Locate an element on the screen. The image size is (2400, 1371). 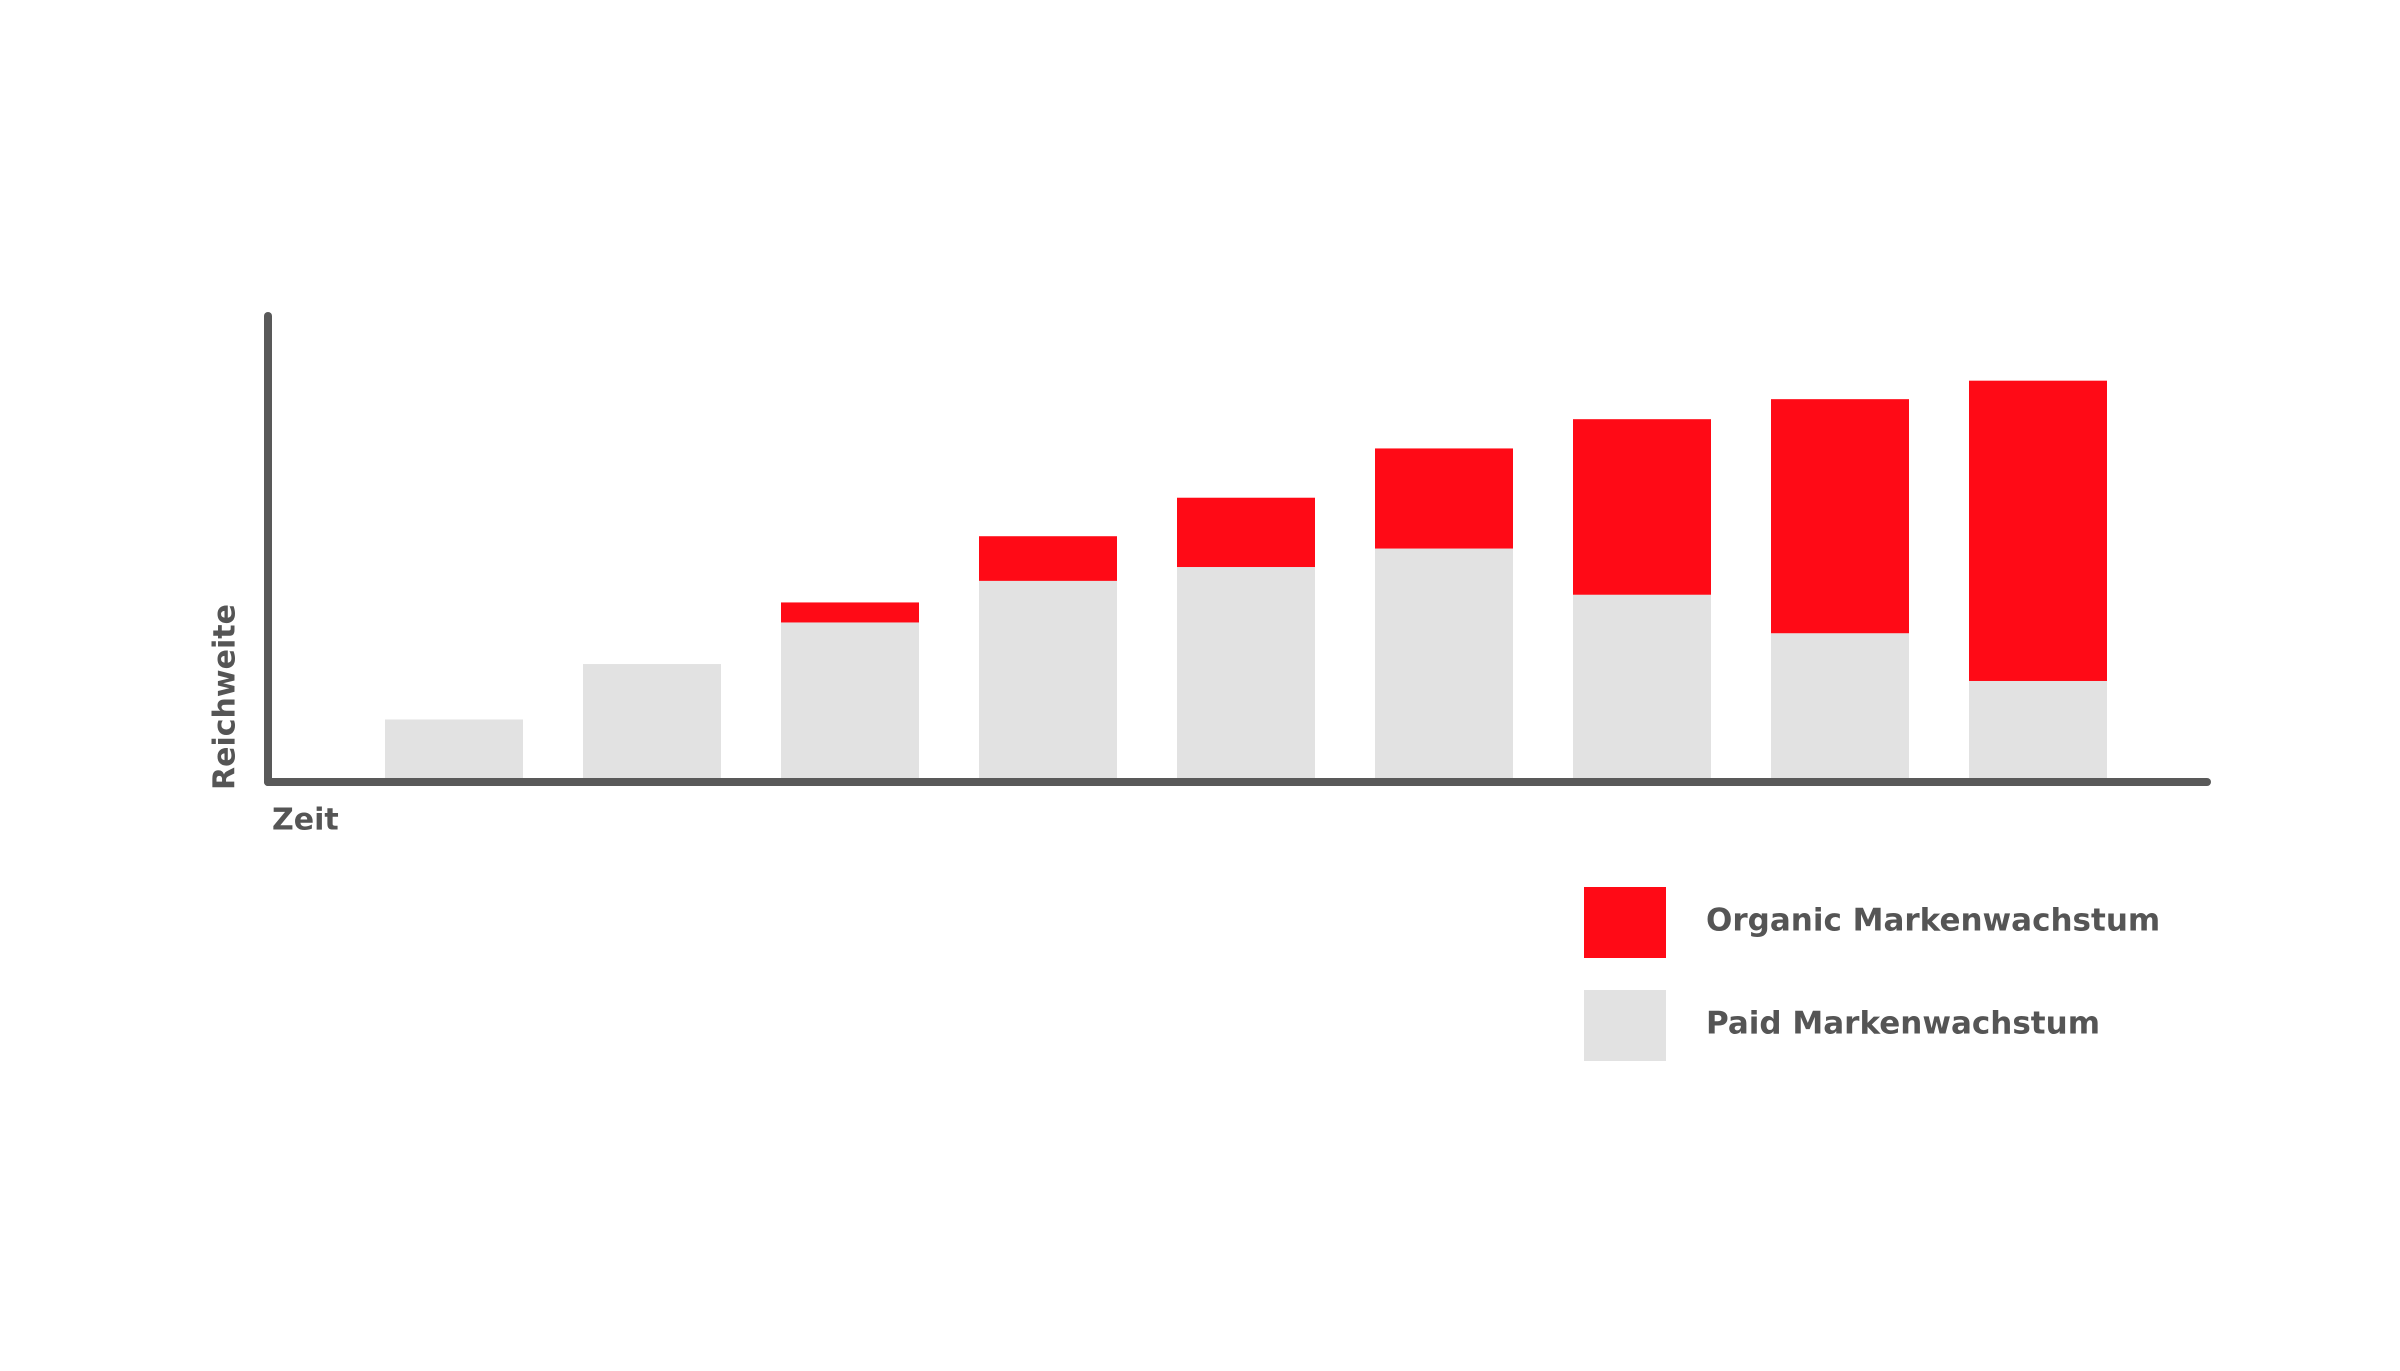
legend-label: Organic Markenwachstum is located at coordinates (1933, 921).